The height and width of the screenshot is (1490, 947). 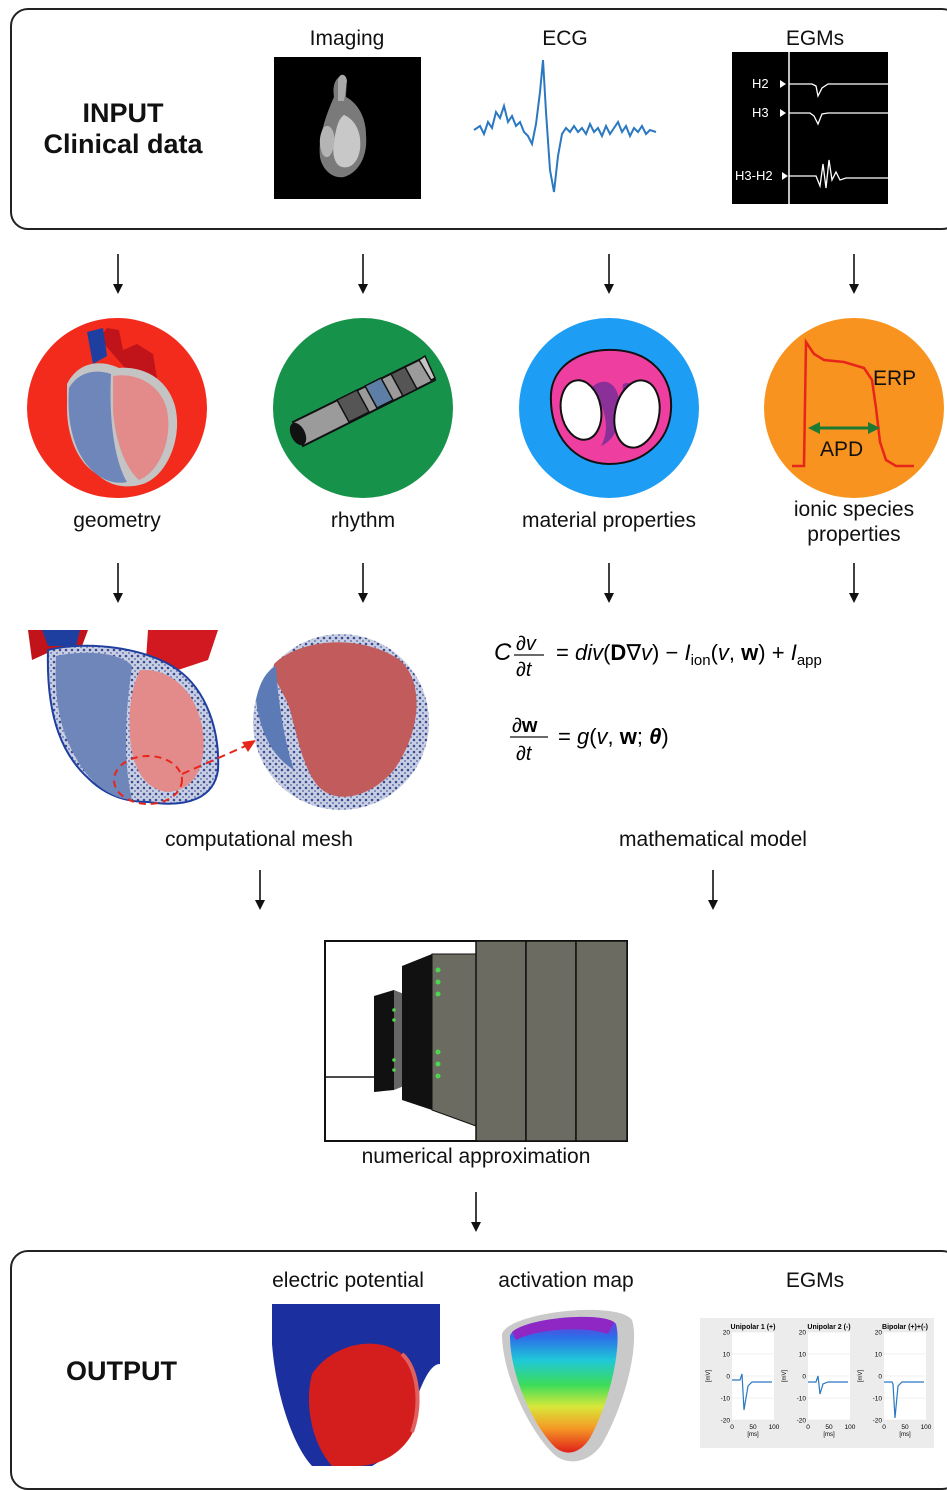 I want to click on ionic-label: ionic species properties, so click(x=854, y=522).